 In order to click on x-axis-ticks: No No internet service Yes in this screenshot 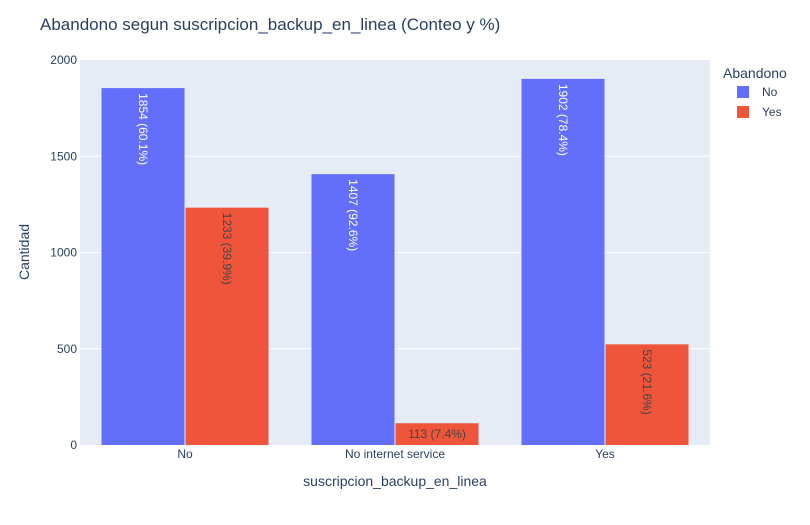, I will do `click(395, 454)`.